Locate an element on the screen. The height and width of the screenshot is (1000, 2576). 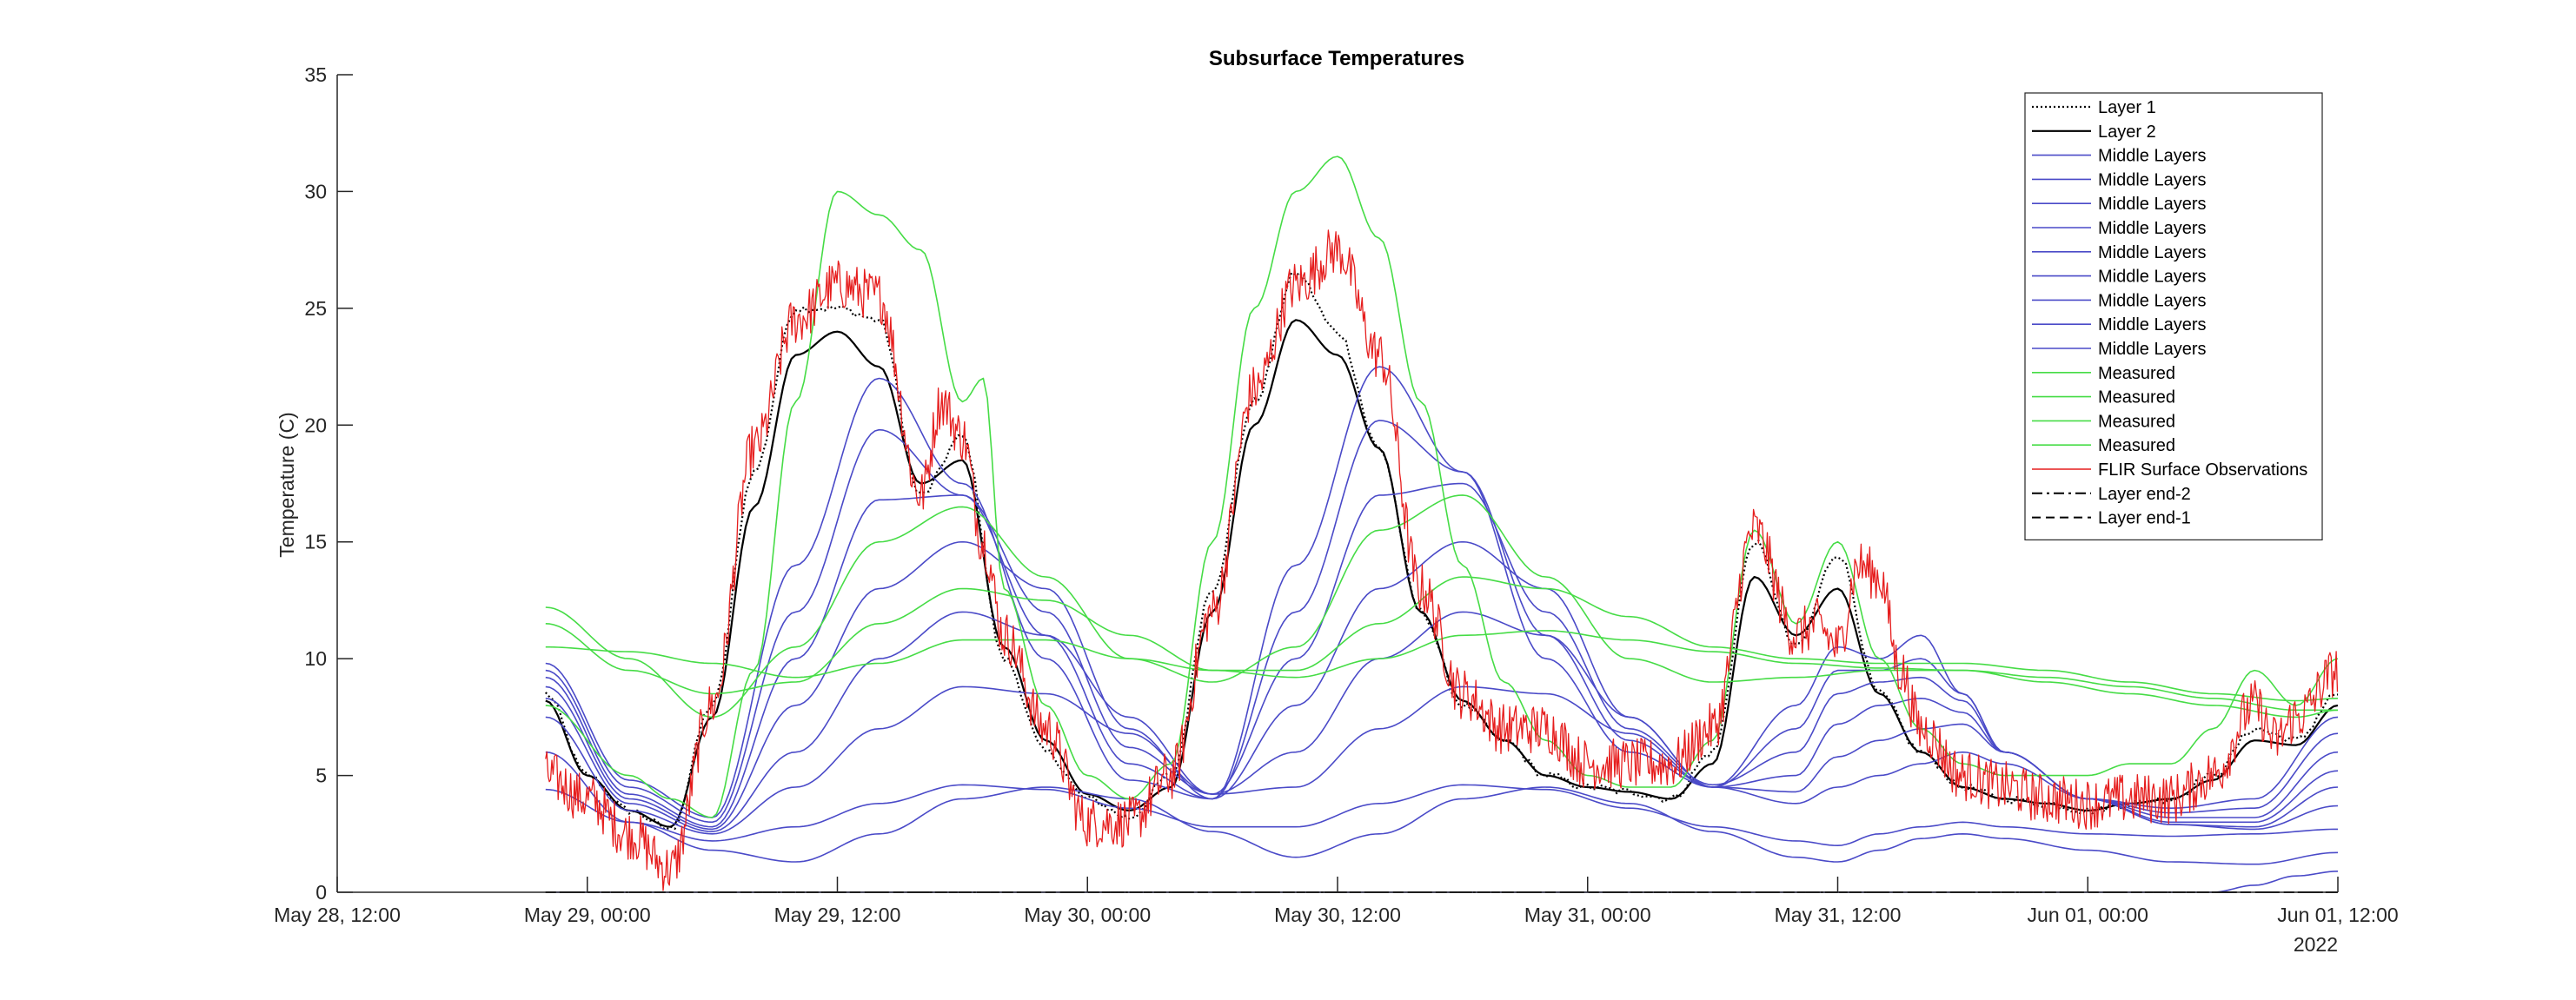
legend-box is located at coordinates (2173, 316).